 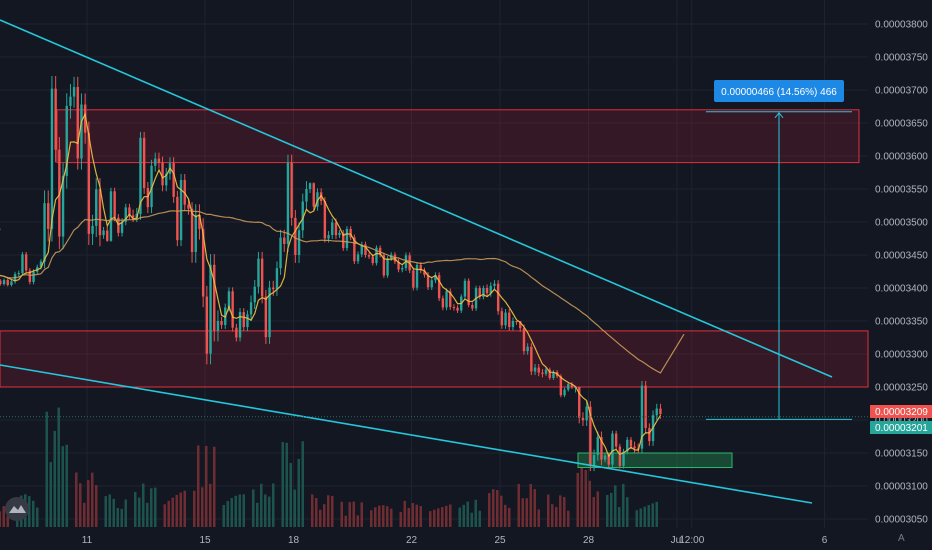 What do you see at coordinates (901, 355) in the screenshot?
I see `price-tick-label: 0.00003300` at bounding box center [901, 355].